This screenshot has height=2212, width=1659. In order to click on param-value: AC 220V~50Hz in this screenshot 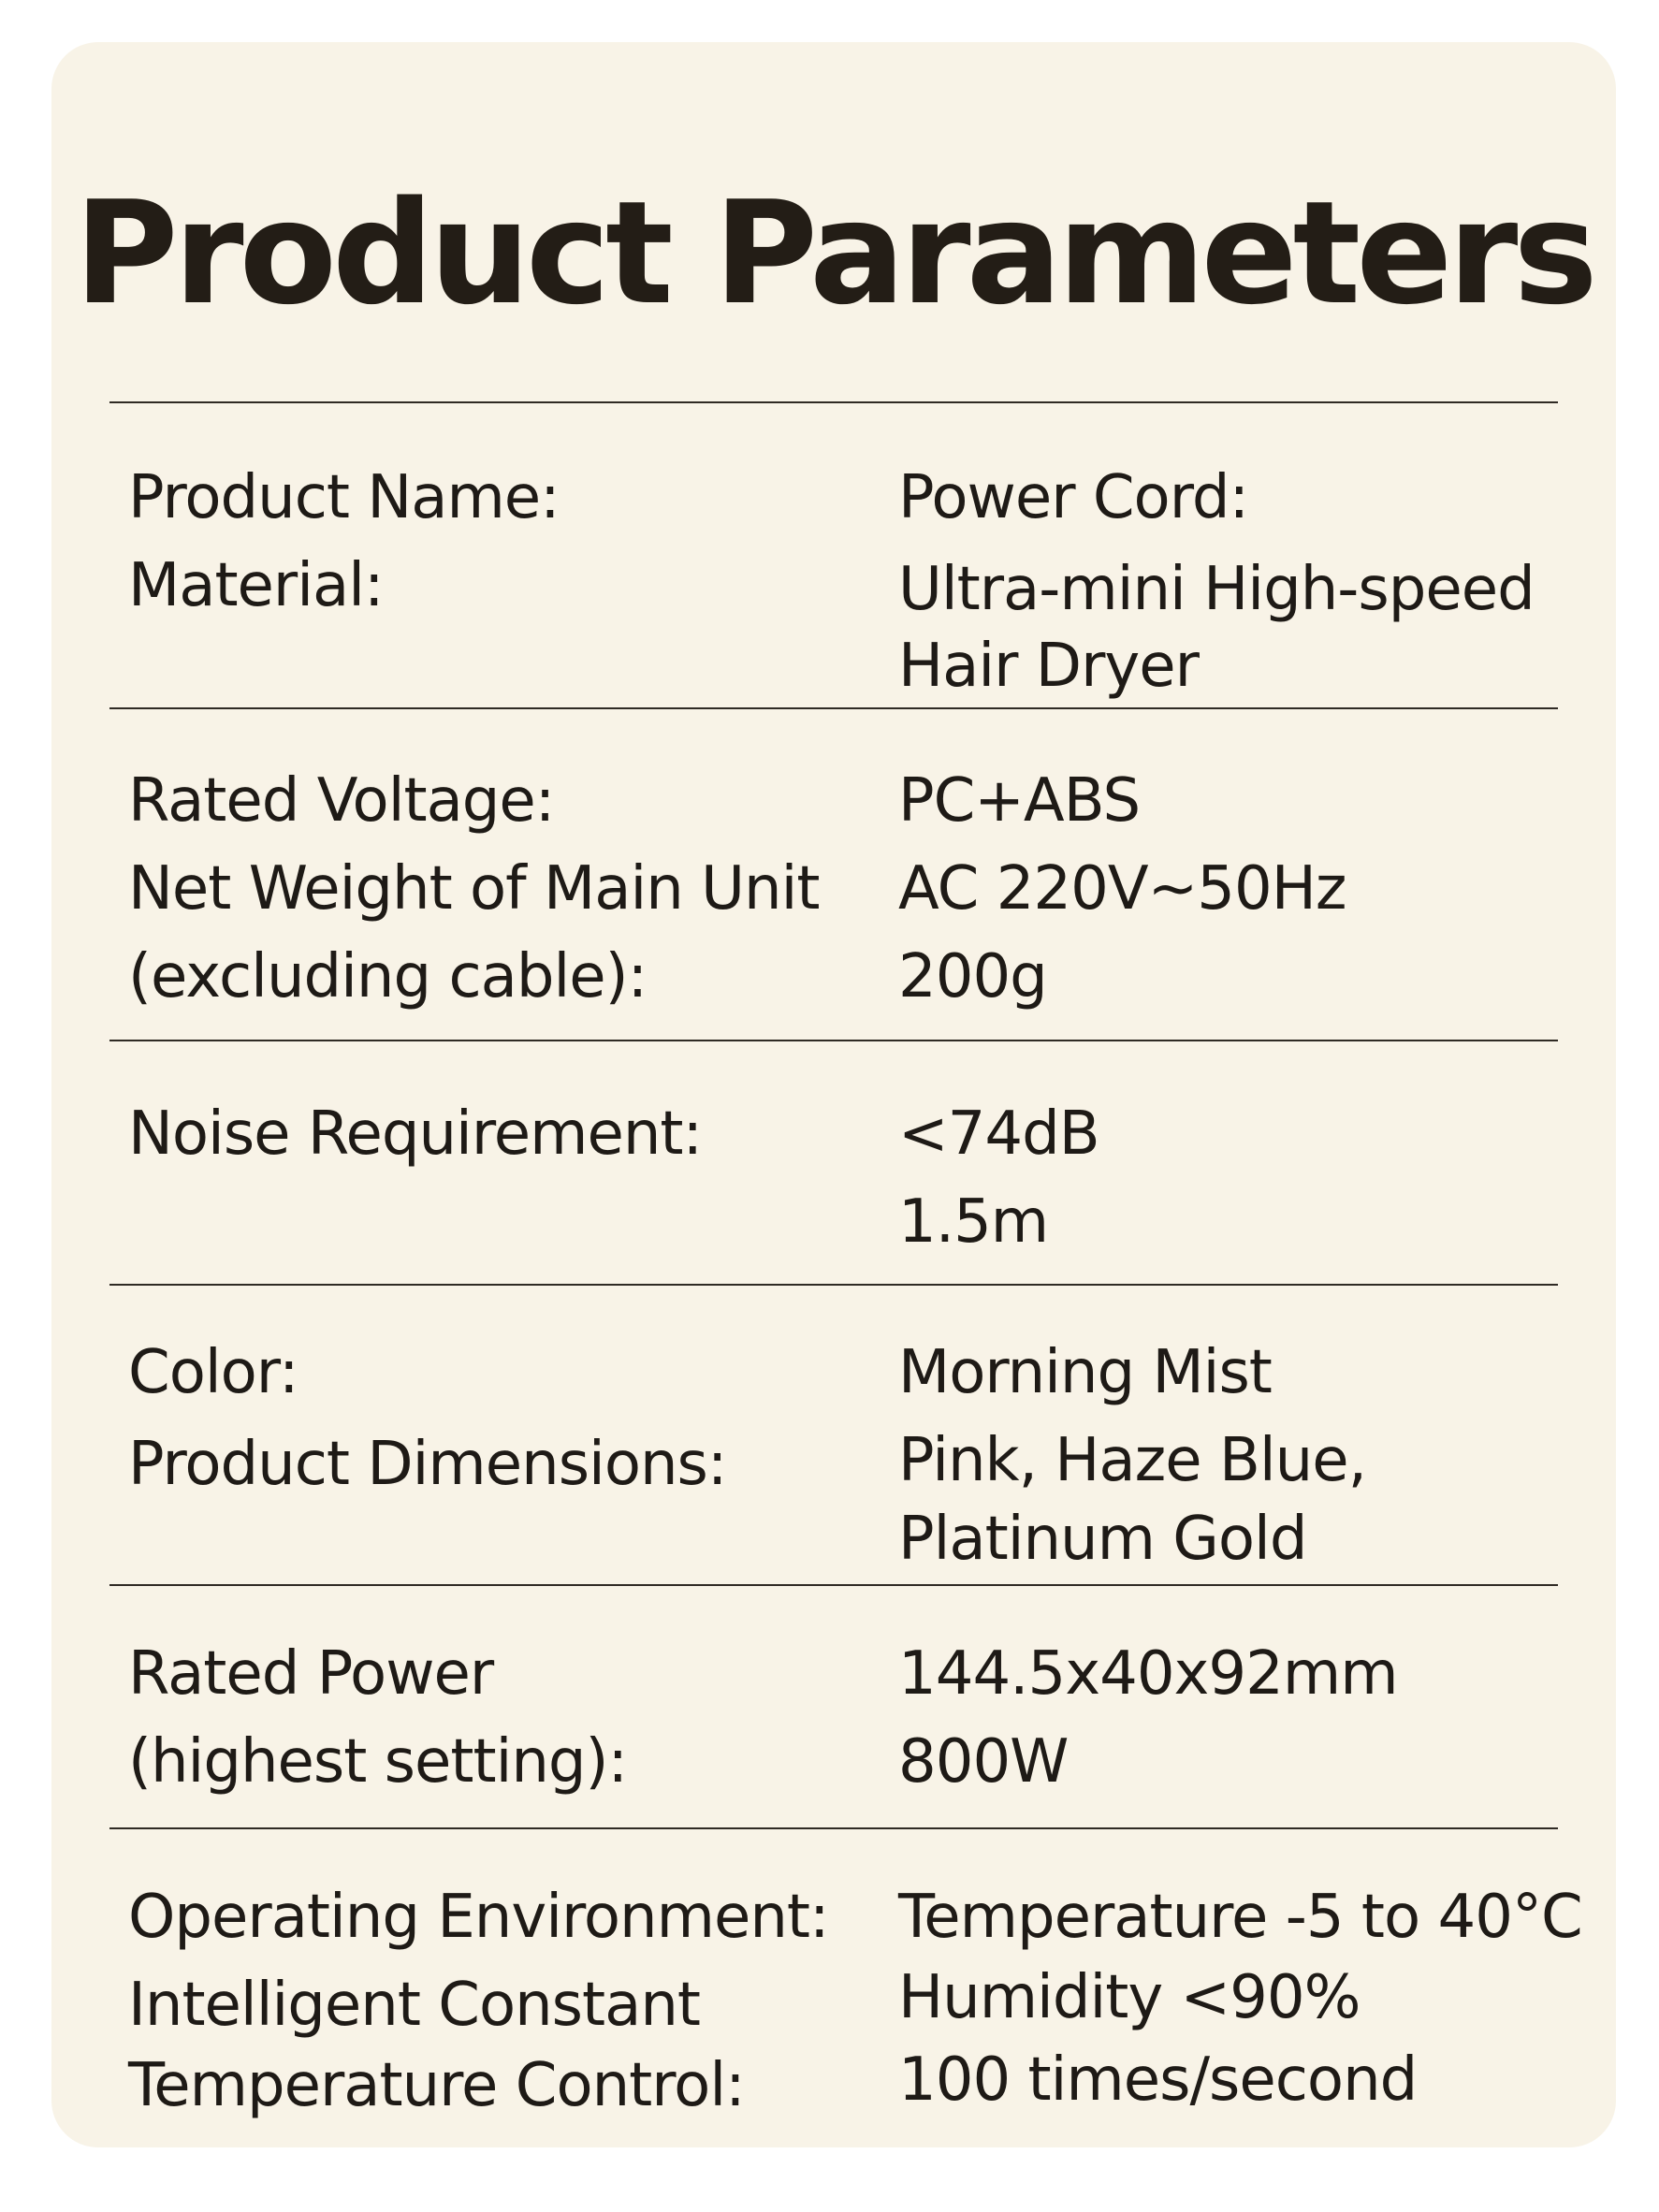, I will do `click(1122, 889)`.